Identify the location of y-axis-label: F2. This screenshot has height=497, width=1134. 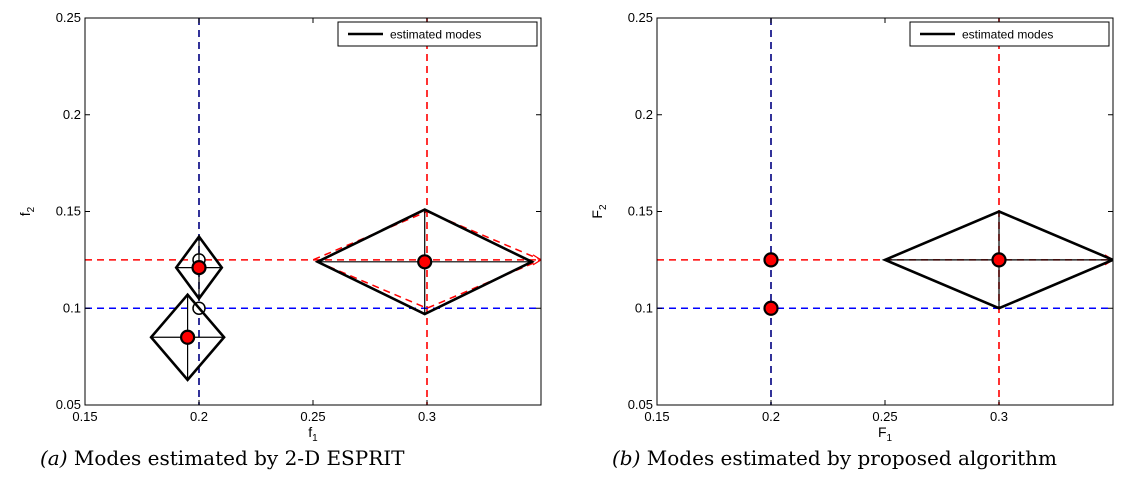
(599, 211).